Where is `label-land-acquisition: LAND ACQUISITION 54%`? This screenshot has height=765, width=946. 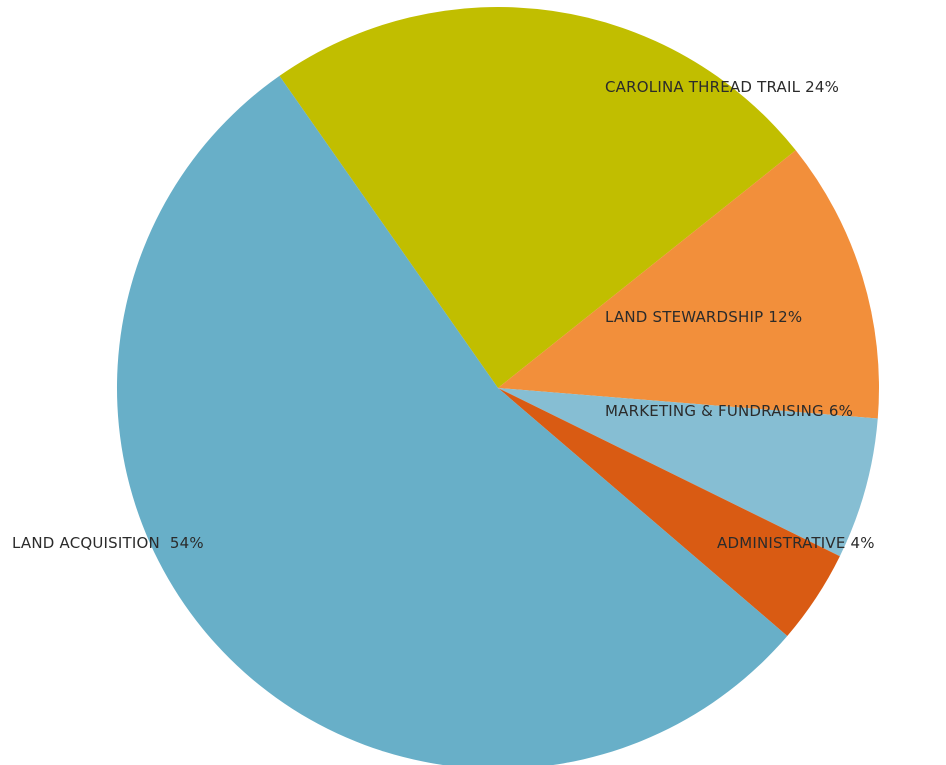
label-land-acquisition: LAND ACQUISITION 54% is located at coordinates (108, 543).